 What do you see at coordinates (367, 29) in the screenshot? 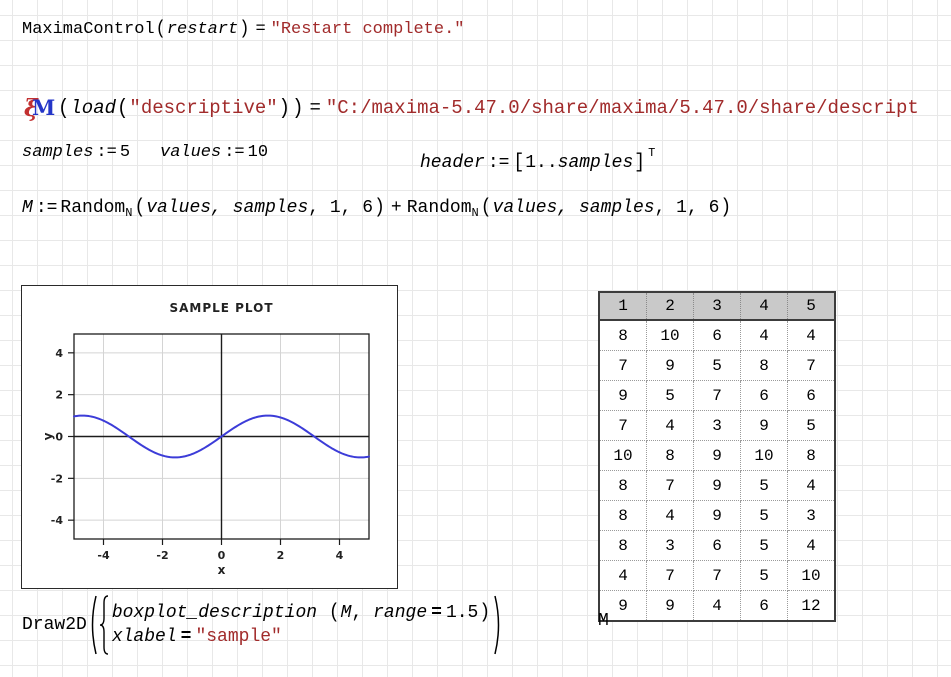
I see `result-string: "Restart complete."` at bounding box center [367, 29].